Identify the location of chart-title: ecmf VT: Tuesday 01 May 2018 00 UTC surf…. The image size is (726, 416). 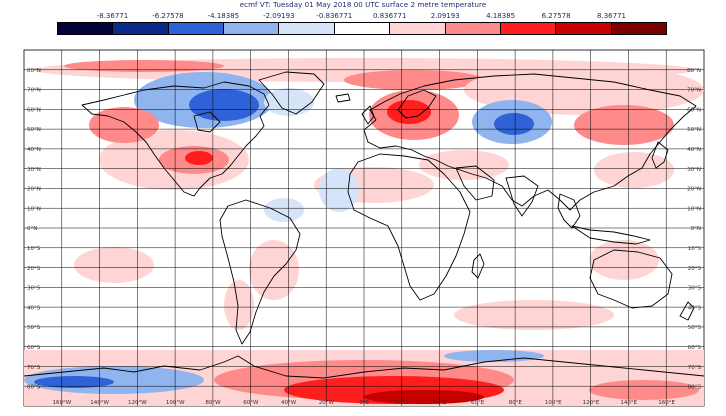
(363, 5).